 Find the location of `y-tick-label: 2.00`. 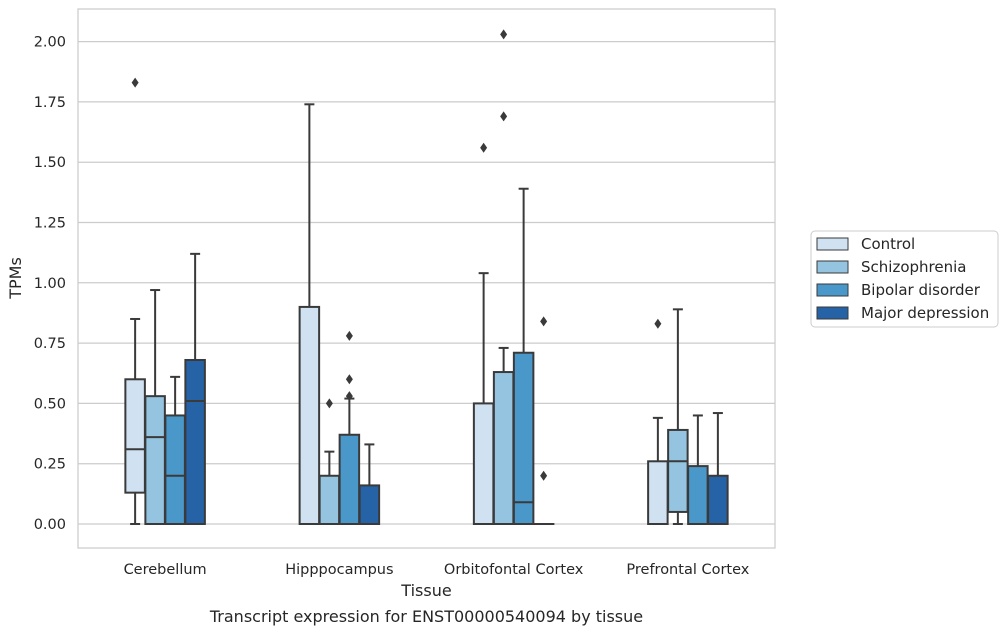

y-tick-label: 2.00 is located at coordinates (50, 43).